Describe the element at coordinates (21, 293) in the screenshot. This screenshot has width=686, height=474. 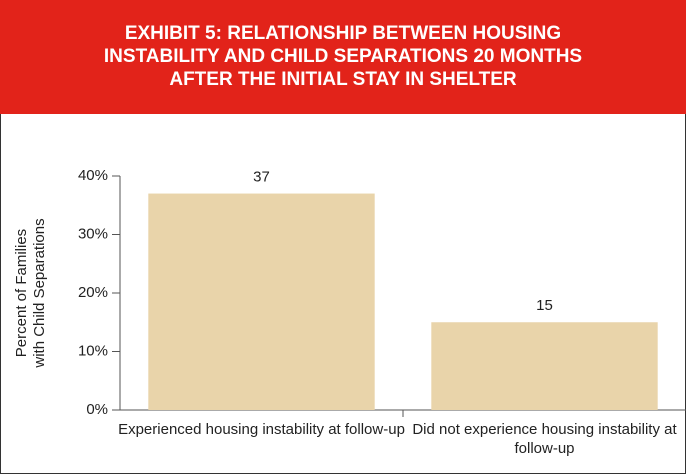
I see `y-label-line: Percent of Families` at that location.